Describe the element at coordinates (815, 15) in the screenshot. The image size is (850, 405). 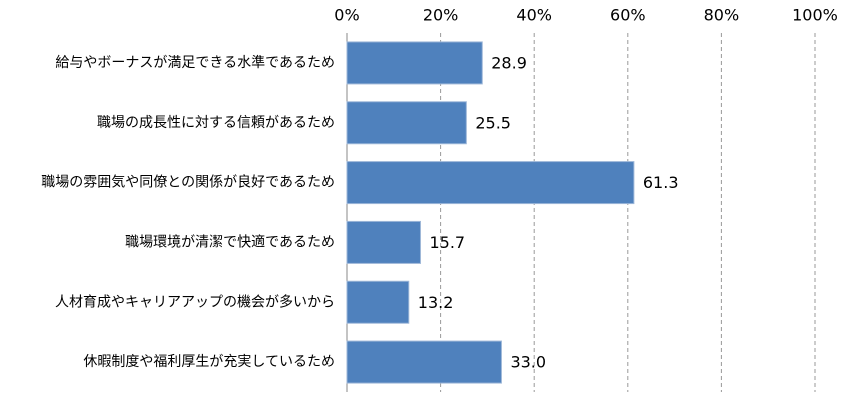
I see `x-tick-label: 100%` at that location.